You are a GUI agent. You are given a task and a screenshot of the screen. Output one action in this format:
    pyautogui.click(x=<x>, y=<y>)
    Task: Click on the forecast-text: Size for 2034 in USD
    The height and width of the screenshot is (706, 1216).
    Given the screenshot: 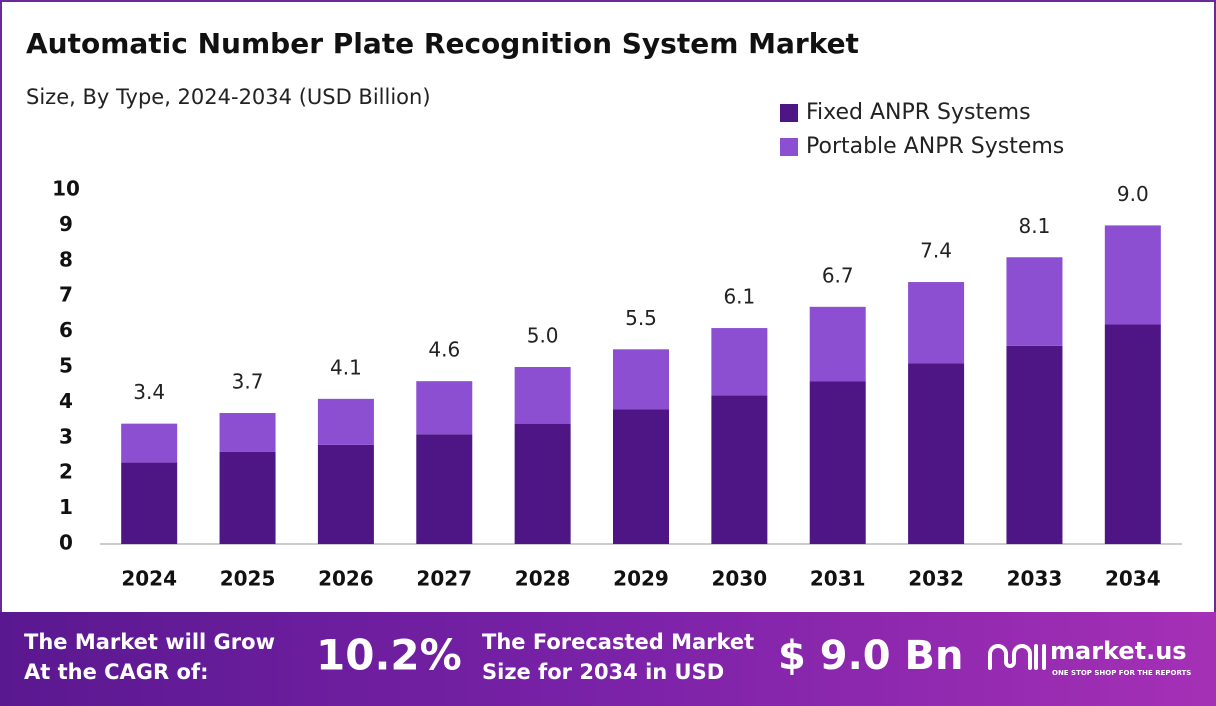 What is the action you would take?
    pyautogui.click(x=603, y=672)
    